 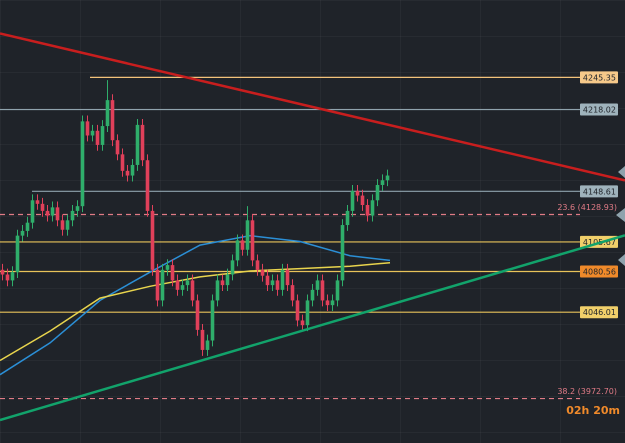 What do you see at coordinates (587, 207) in the screenshot?
I see `fib-label: 23.6 (4128.93)` at bounding box center [587, 207].